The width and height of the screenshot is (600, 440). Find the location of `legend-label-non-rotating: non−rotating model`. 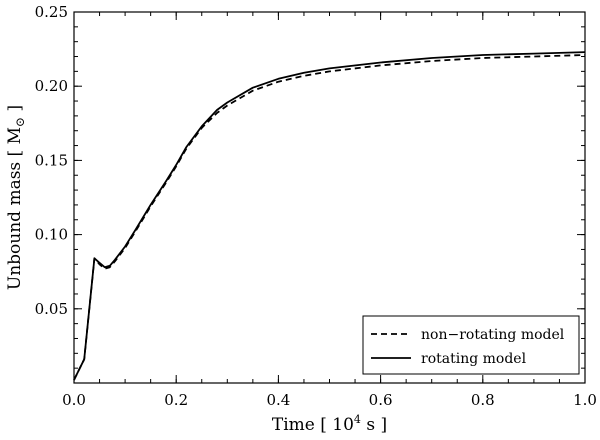

legend-label-non-rotating: non−rotating model is located at coordinates (493, 335).